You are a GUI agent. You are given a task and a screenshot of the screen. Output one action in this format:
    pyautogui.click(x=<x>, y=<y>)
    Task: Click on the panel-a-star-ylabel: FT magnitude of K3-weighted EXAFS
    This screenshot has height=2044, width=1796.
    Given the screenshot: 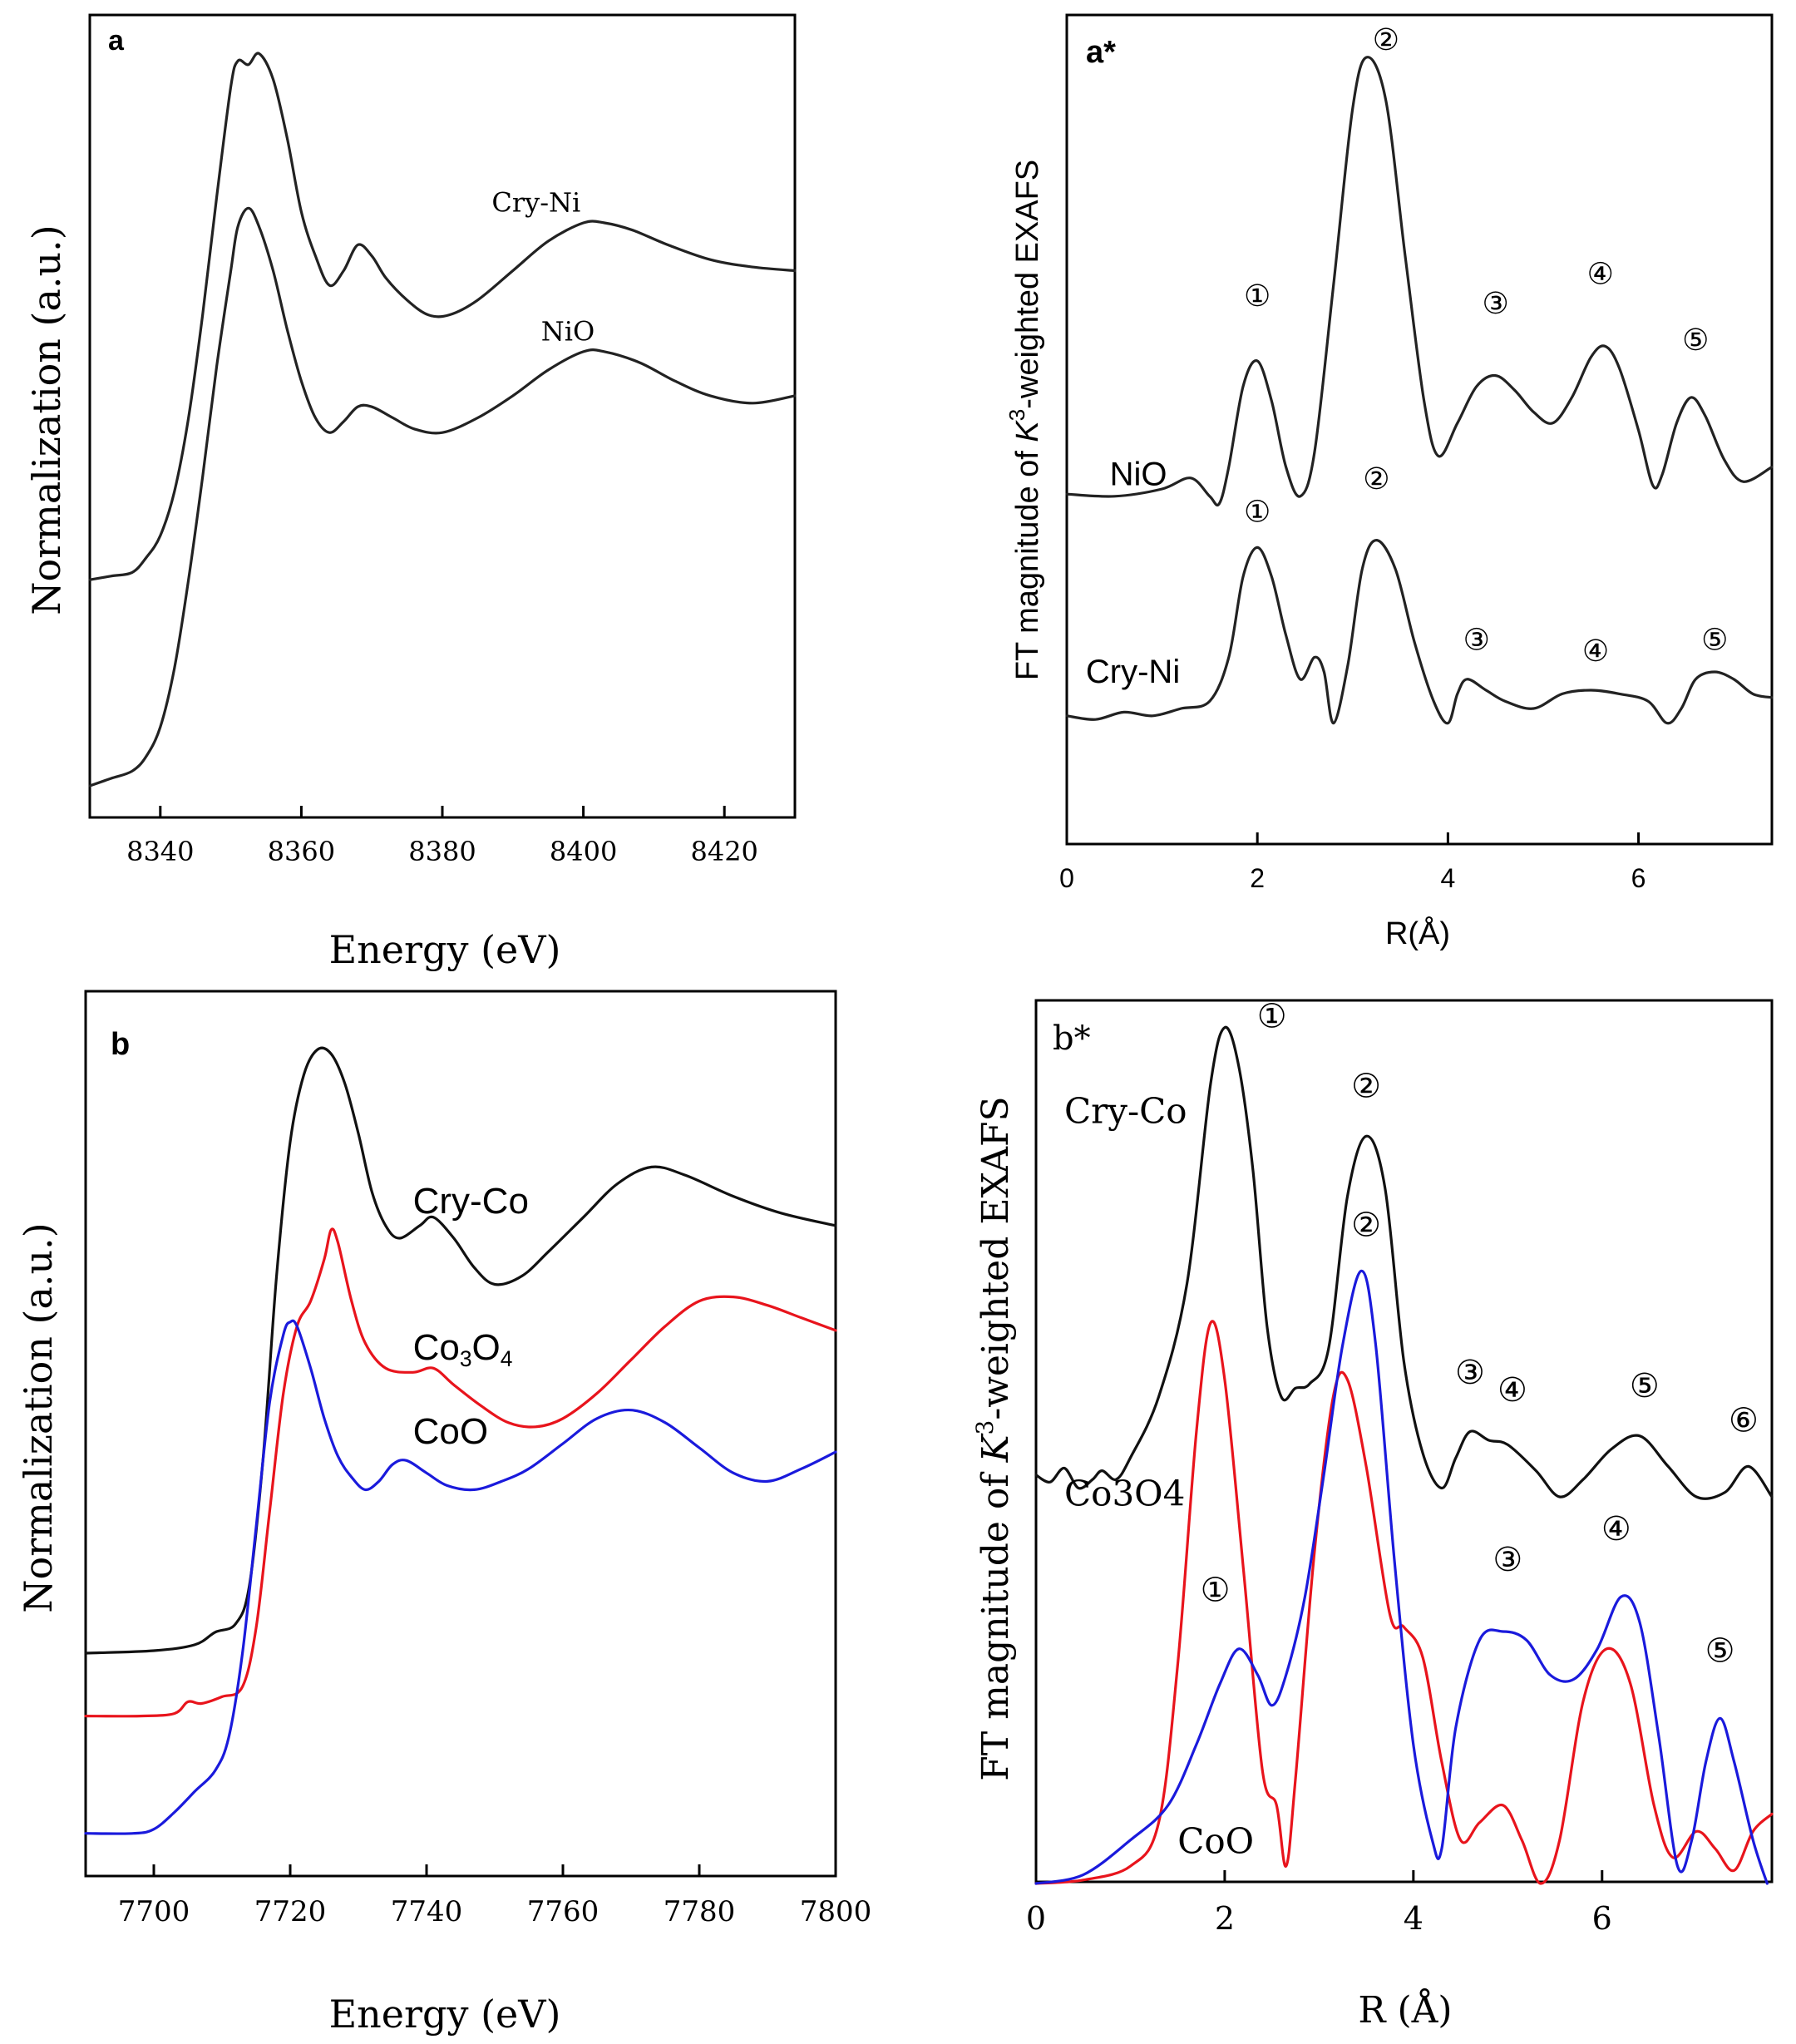 What is the action you would take?
    pyautogui.click(x=1024, y=420)
    